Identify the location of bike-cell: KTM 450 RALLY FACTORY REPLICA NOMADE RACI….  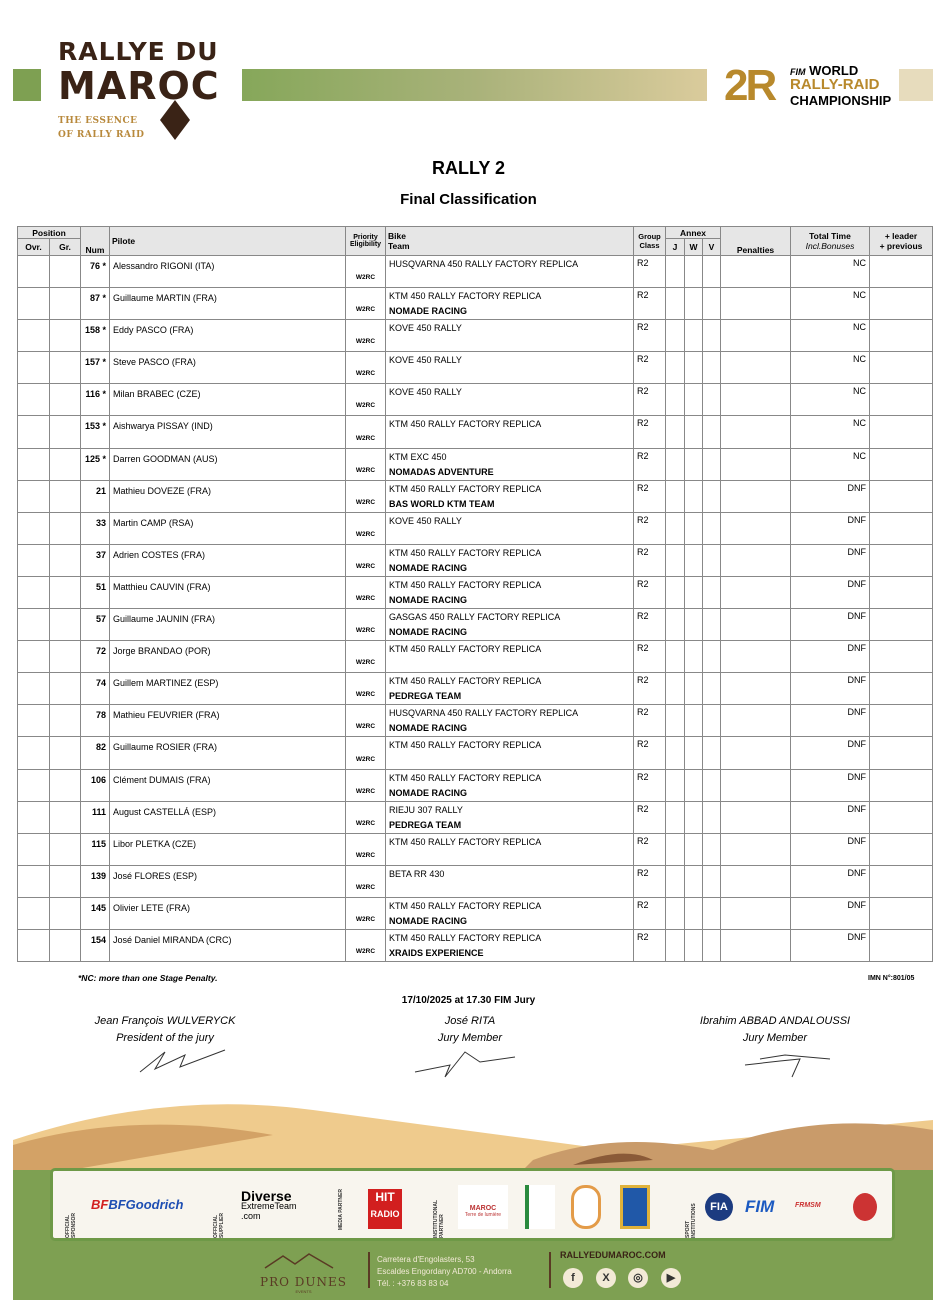
(509, 560).